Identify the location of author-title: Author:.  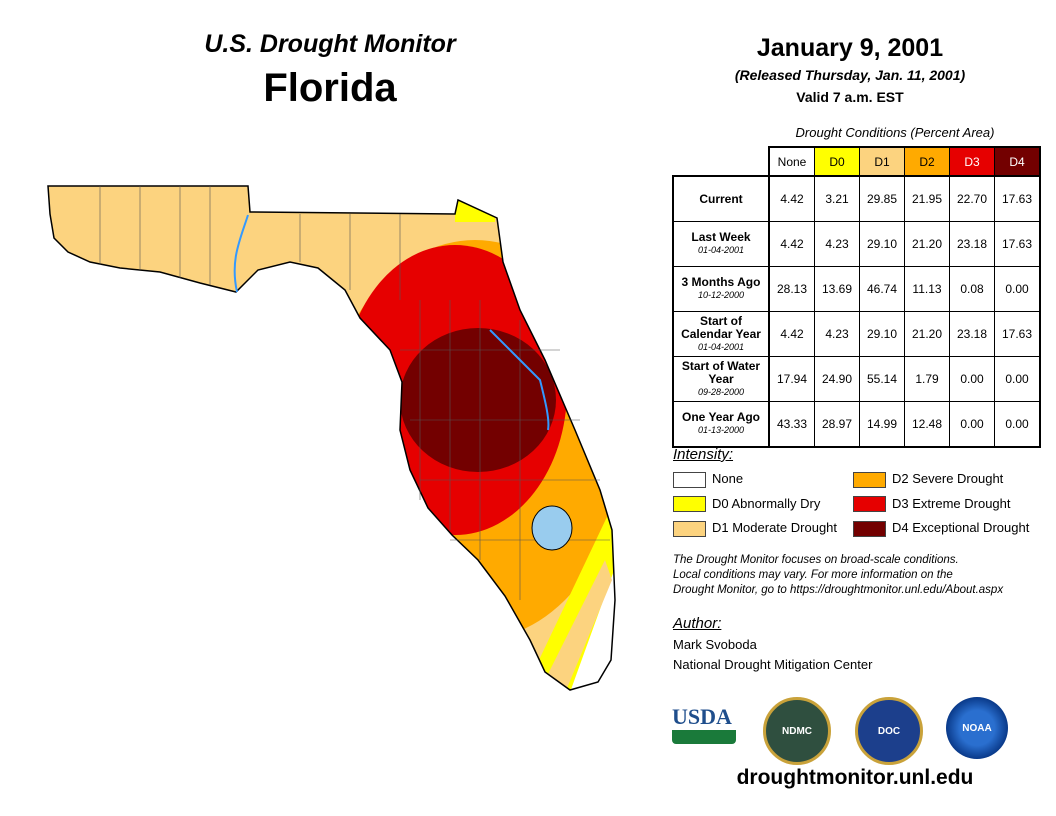
(697, 623).